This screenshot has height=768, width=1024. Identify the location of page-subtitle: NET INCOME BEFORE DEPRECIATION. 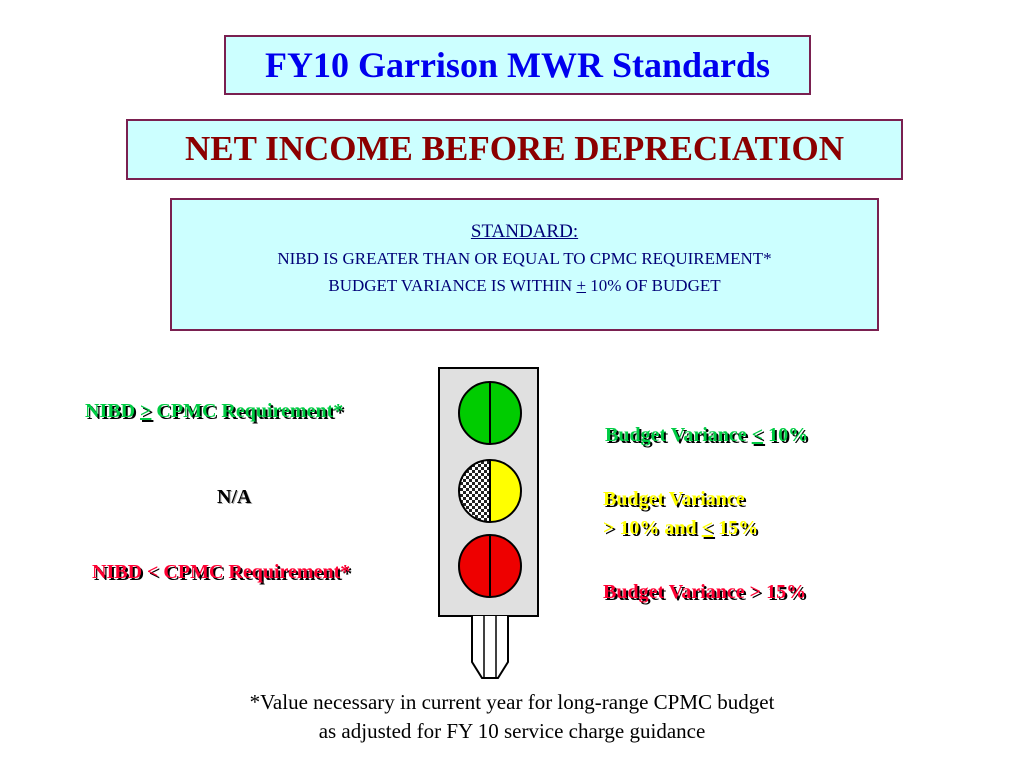
(514, 148).